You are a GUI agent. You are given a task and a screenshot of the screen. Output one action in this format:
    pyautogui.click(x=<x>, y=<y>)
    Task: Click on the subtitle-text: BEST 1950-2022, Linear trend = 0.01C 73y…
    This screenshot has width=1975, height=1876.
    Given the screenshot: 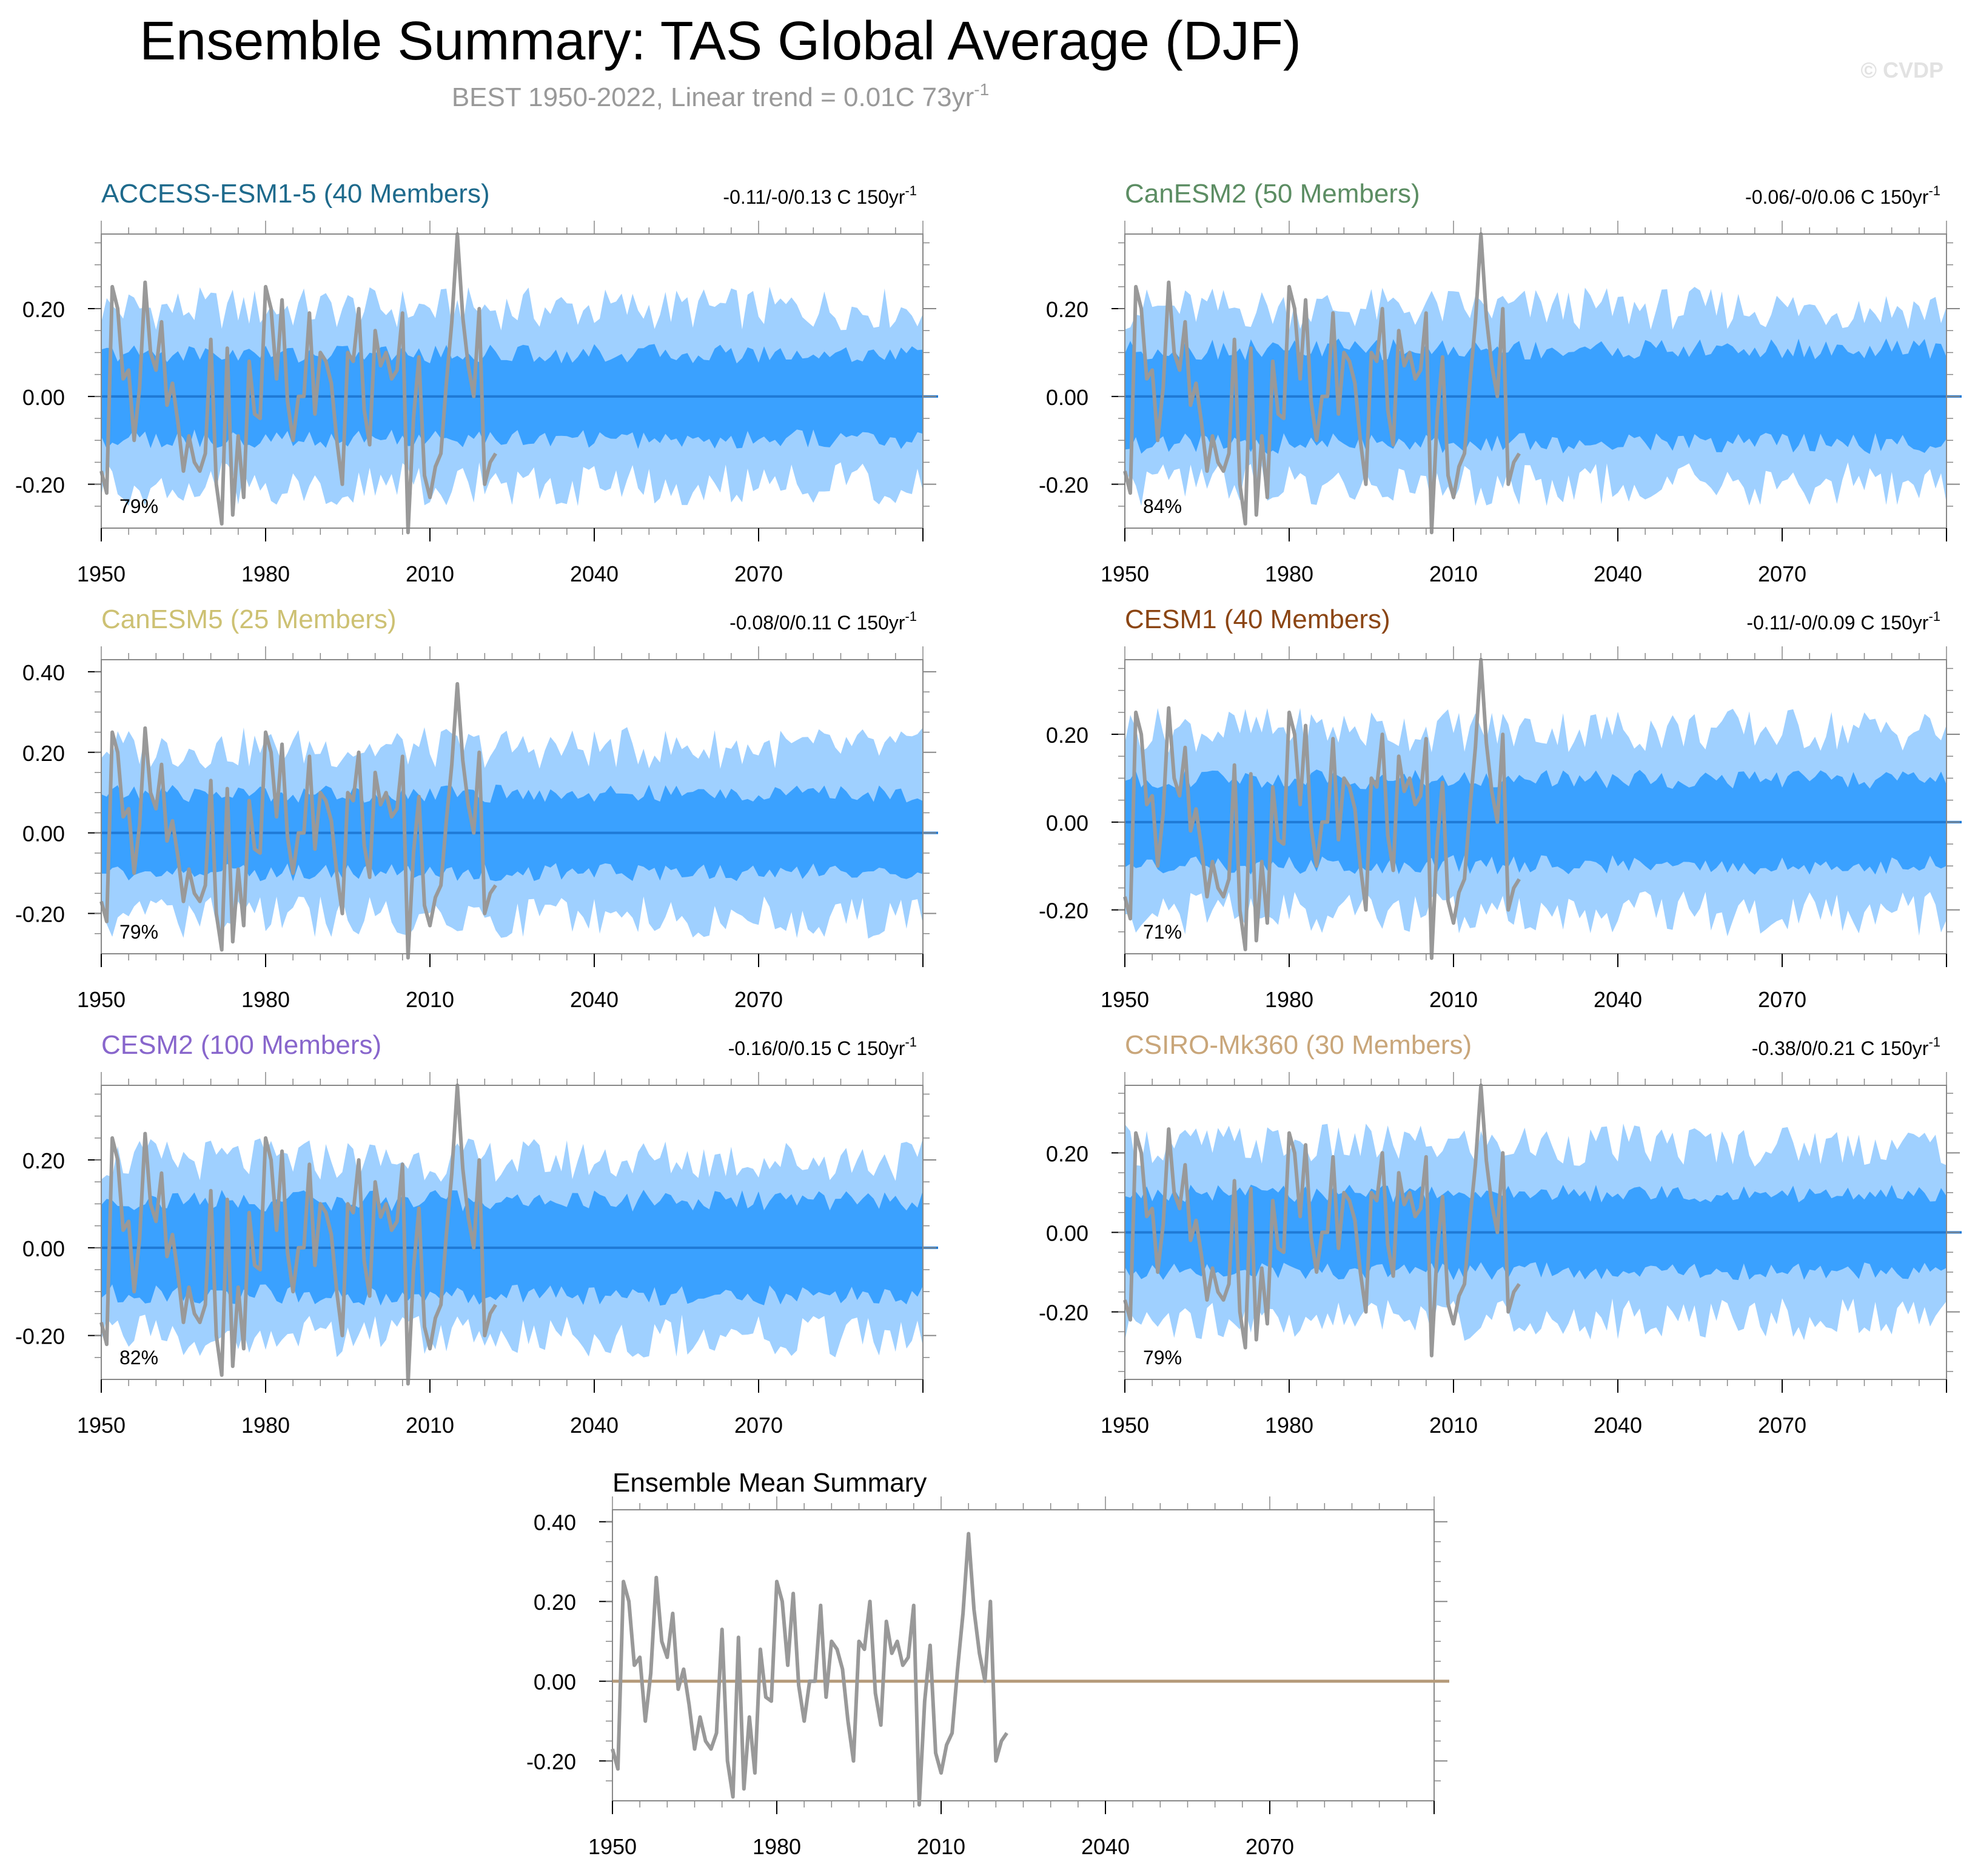 What is the action you would take?
    pyautogui.click(x=713, y=97)
    